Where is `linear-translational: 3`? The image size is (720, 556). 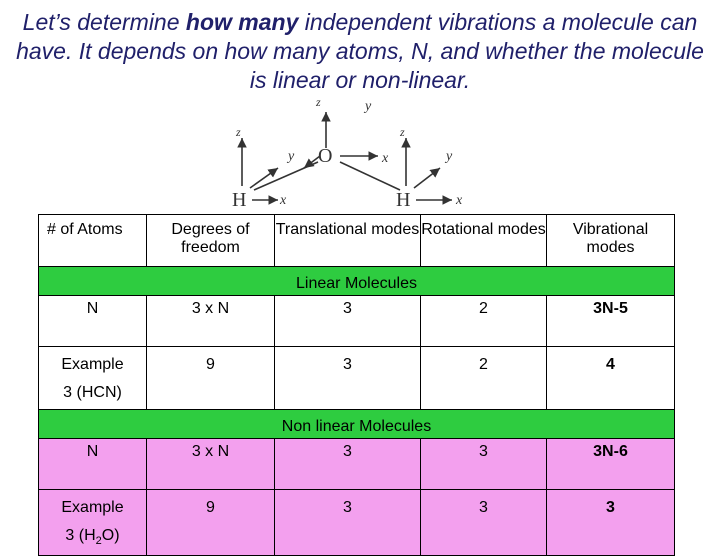
linear-translational: 3 is located at coordinates (347, 321).